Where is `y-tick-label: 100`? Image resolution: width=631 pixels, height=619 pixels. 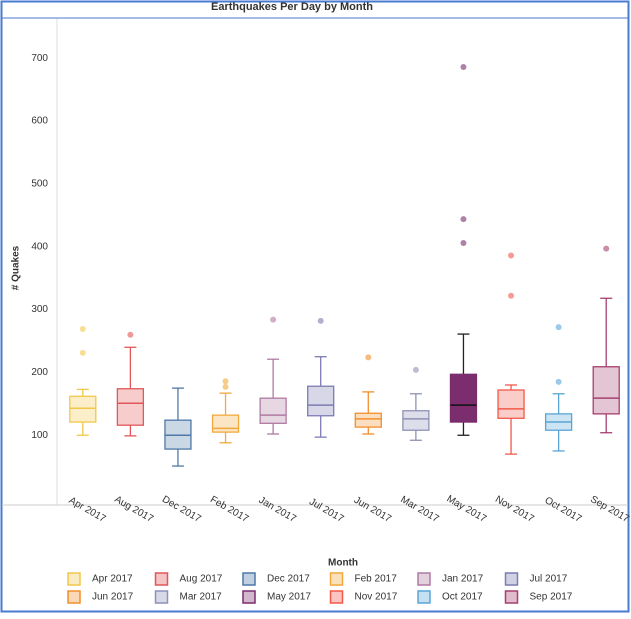 y-tick-label: 100 is located at coordinates (39, 435).